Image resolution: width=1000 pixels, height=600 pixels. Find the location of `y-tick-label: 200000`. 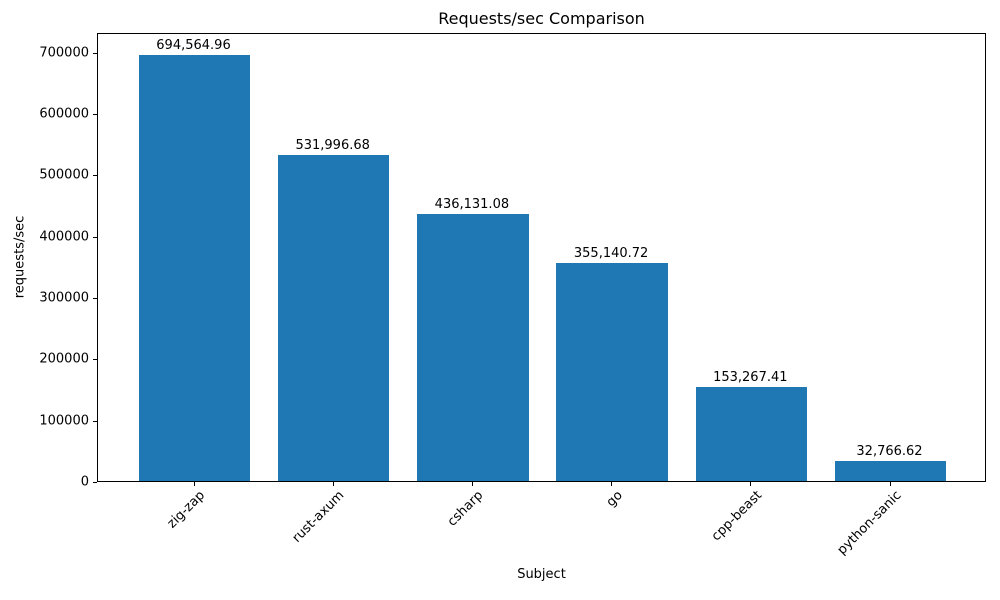

y-tick-label: 200000 is located at coordinates (64, 359).